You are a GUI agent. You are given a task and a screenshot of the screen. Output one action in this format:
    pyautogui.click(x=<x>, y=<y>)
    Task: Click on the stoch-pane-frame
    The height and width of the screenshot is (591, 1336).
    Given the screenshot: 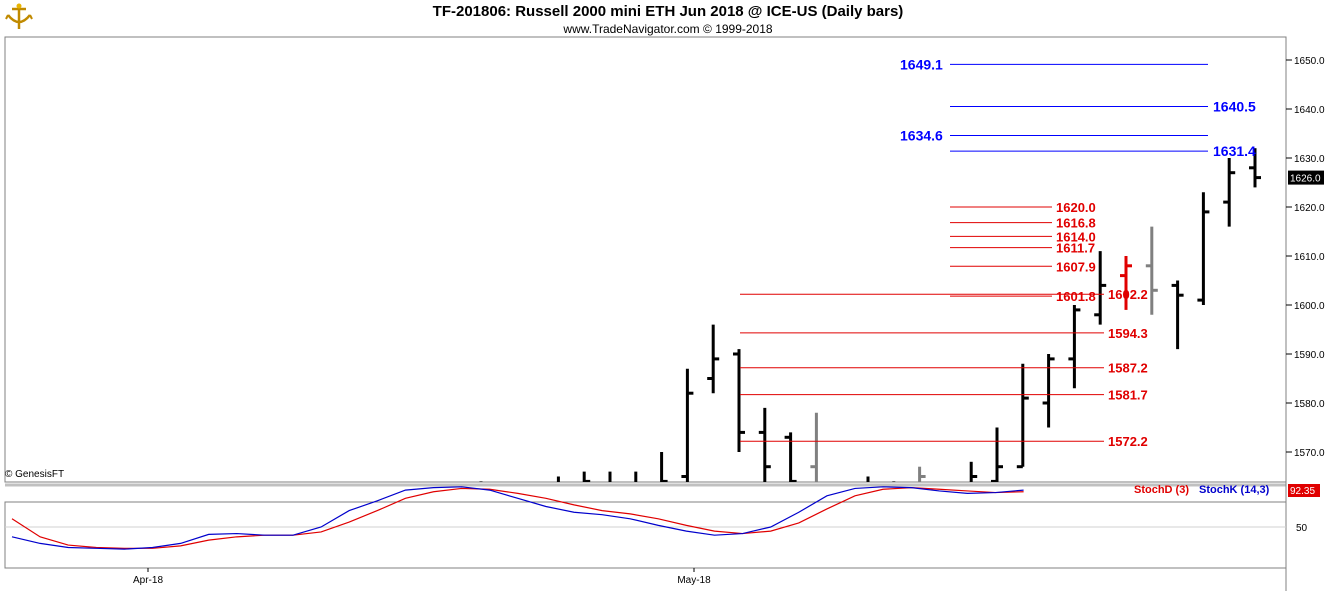 What is the action you would take?
    pyautogui.click(x=645, y=535)
    